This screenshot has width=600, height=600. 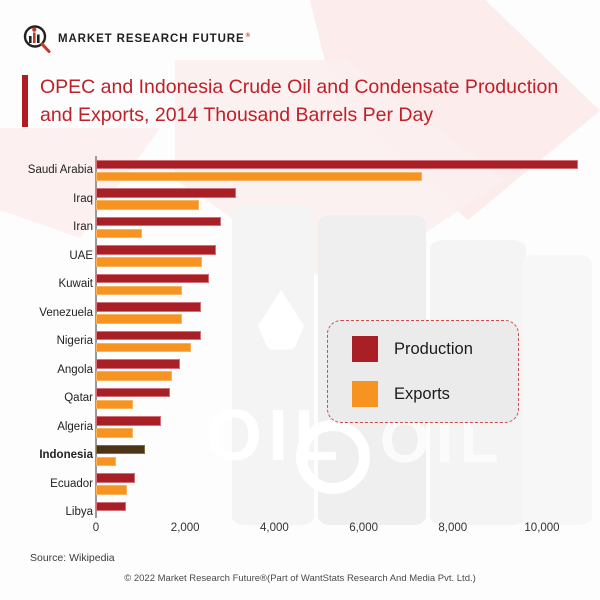 I want to click on x-tick-label: 8,000, so click(x=453, y=528).